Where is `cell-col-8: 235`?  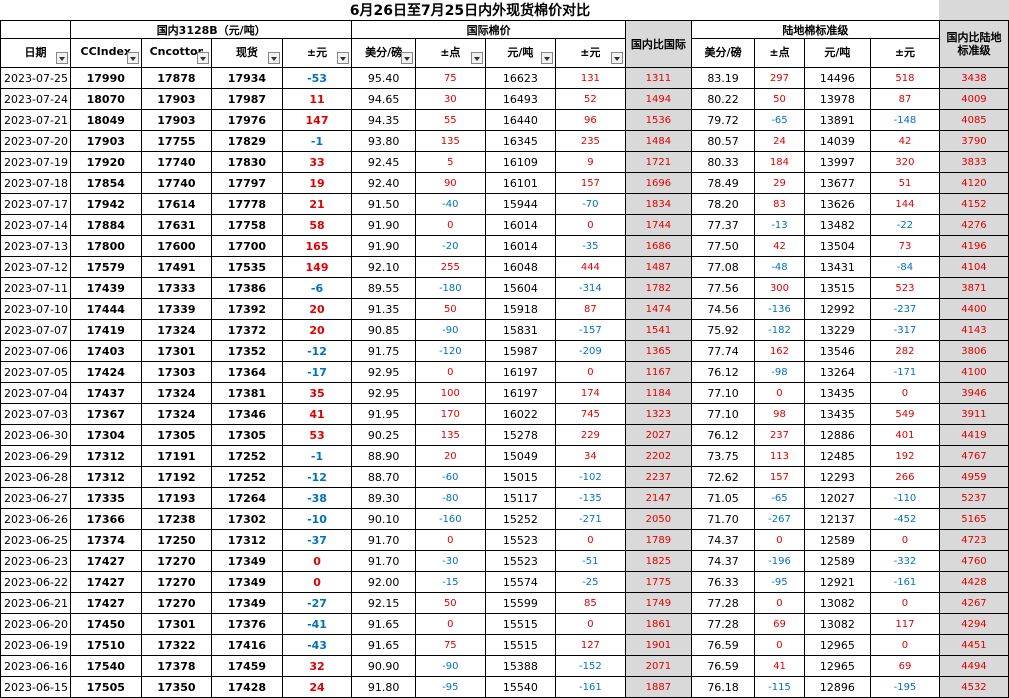 cell-col-8: 235 is located at coordinates (590, 141).